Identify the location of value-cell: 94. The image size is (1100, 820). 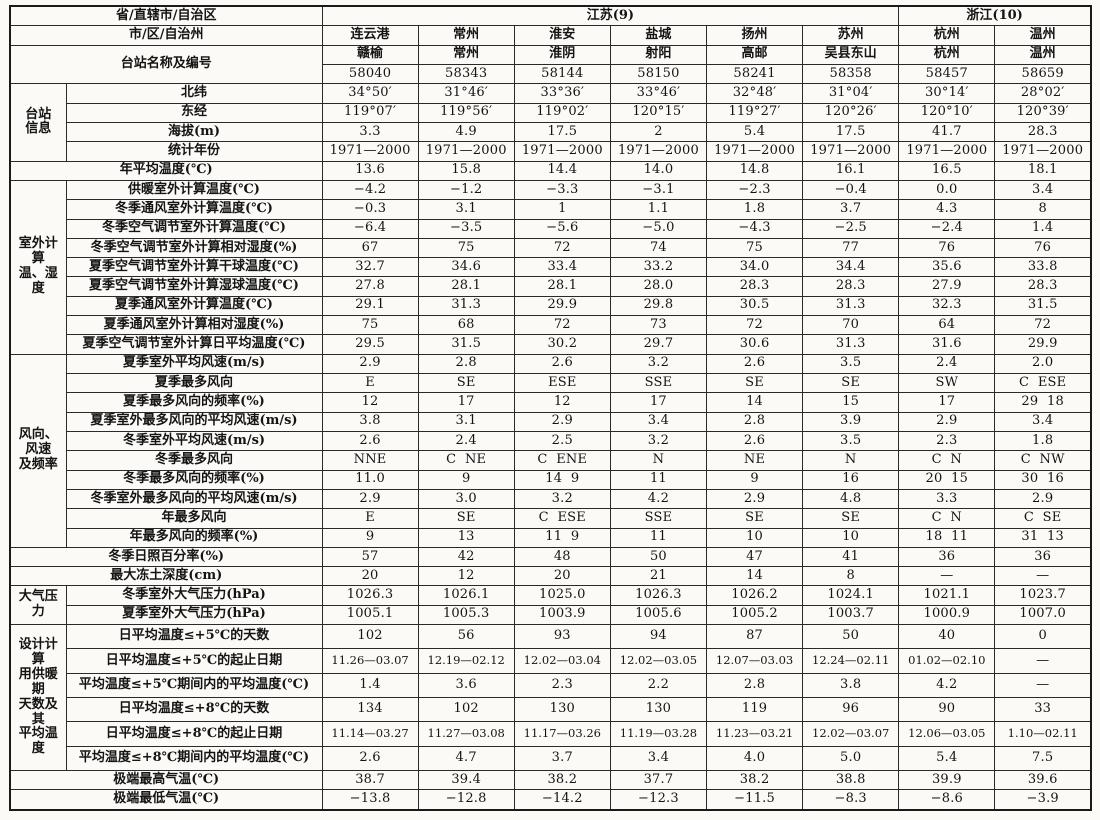
(658, 637).